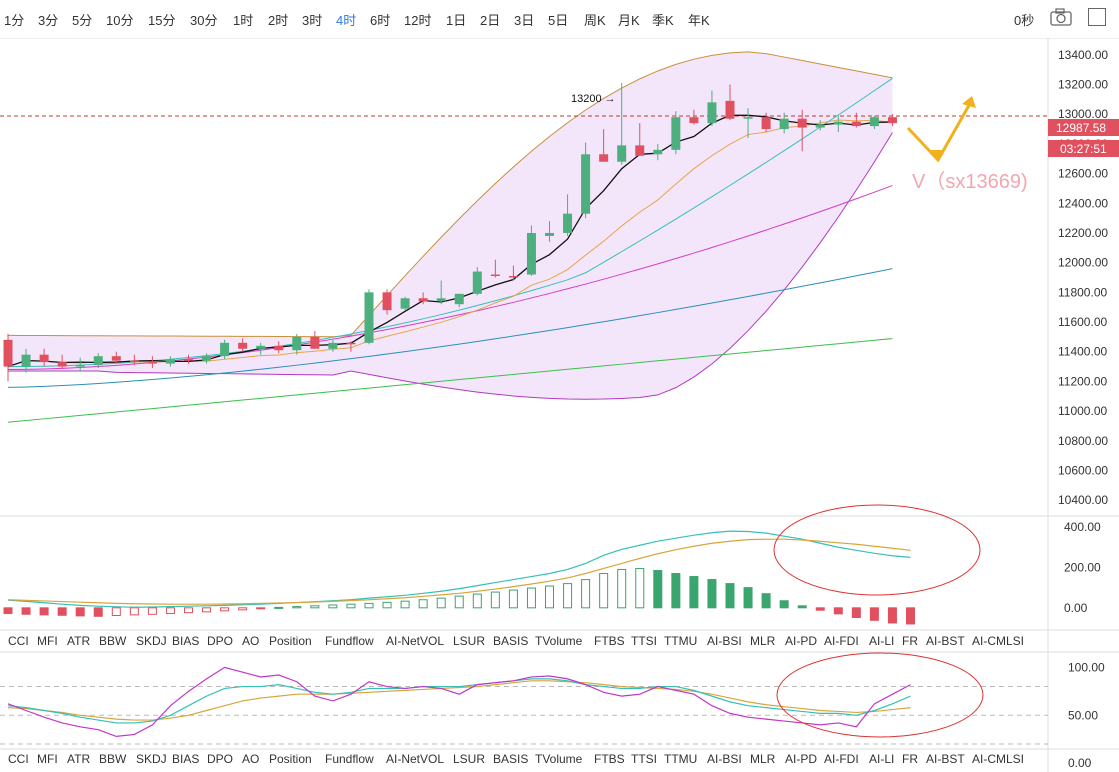  Describe the element at coordinates (278, 20) in the screenshot. I see `timeframe-7: 2时` at that location.